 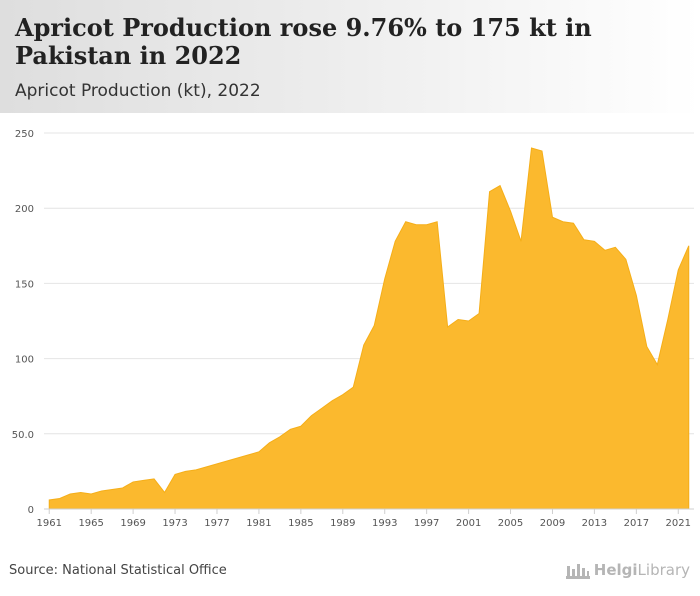 I want to click on data-point-1973, so click(x=175, y=474).